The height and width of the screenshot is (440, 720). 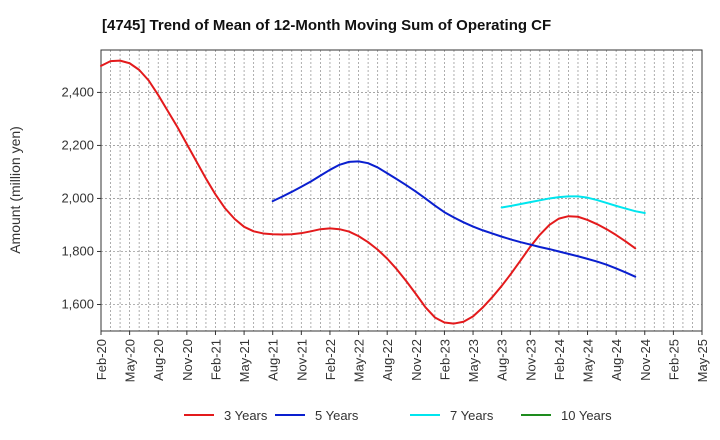 I want to click on x-tick-label: Aug-23, so click(x=502, y=360).